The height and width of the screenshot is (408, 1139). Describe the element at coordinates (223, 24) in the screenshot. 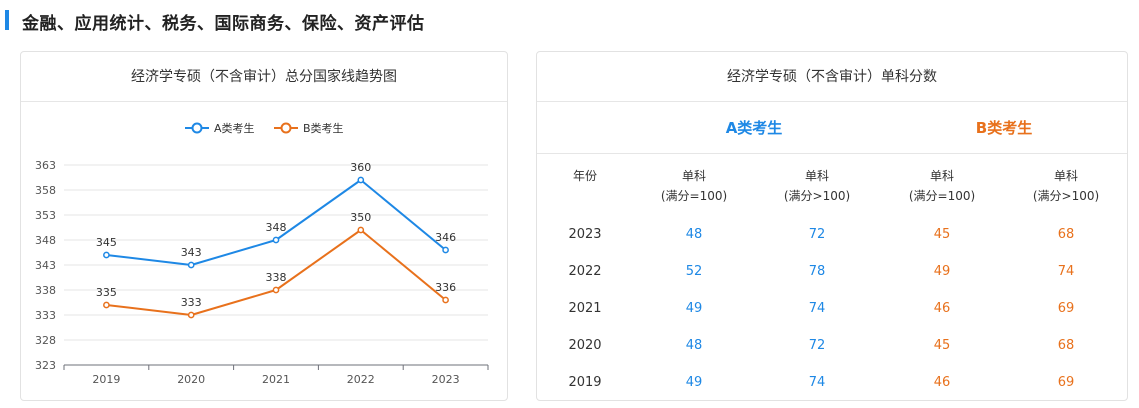

I see `section-title: 金融、应用统计、税务、国际商务、保险、资产评估` at that location.